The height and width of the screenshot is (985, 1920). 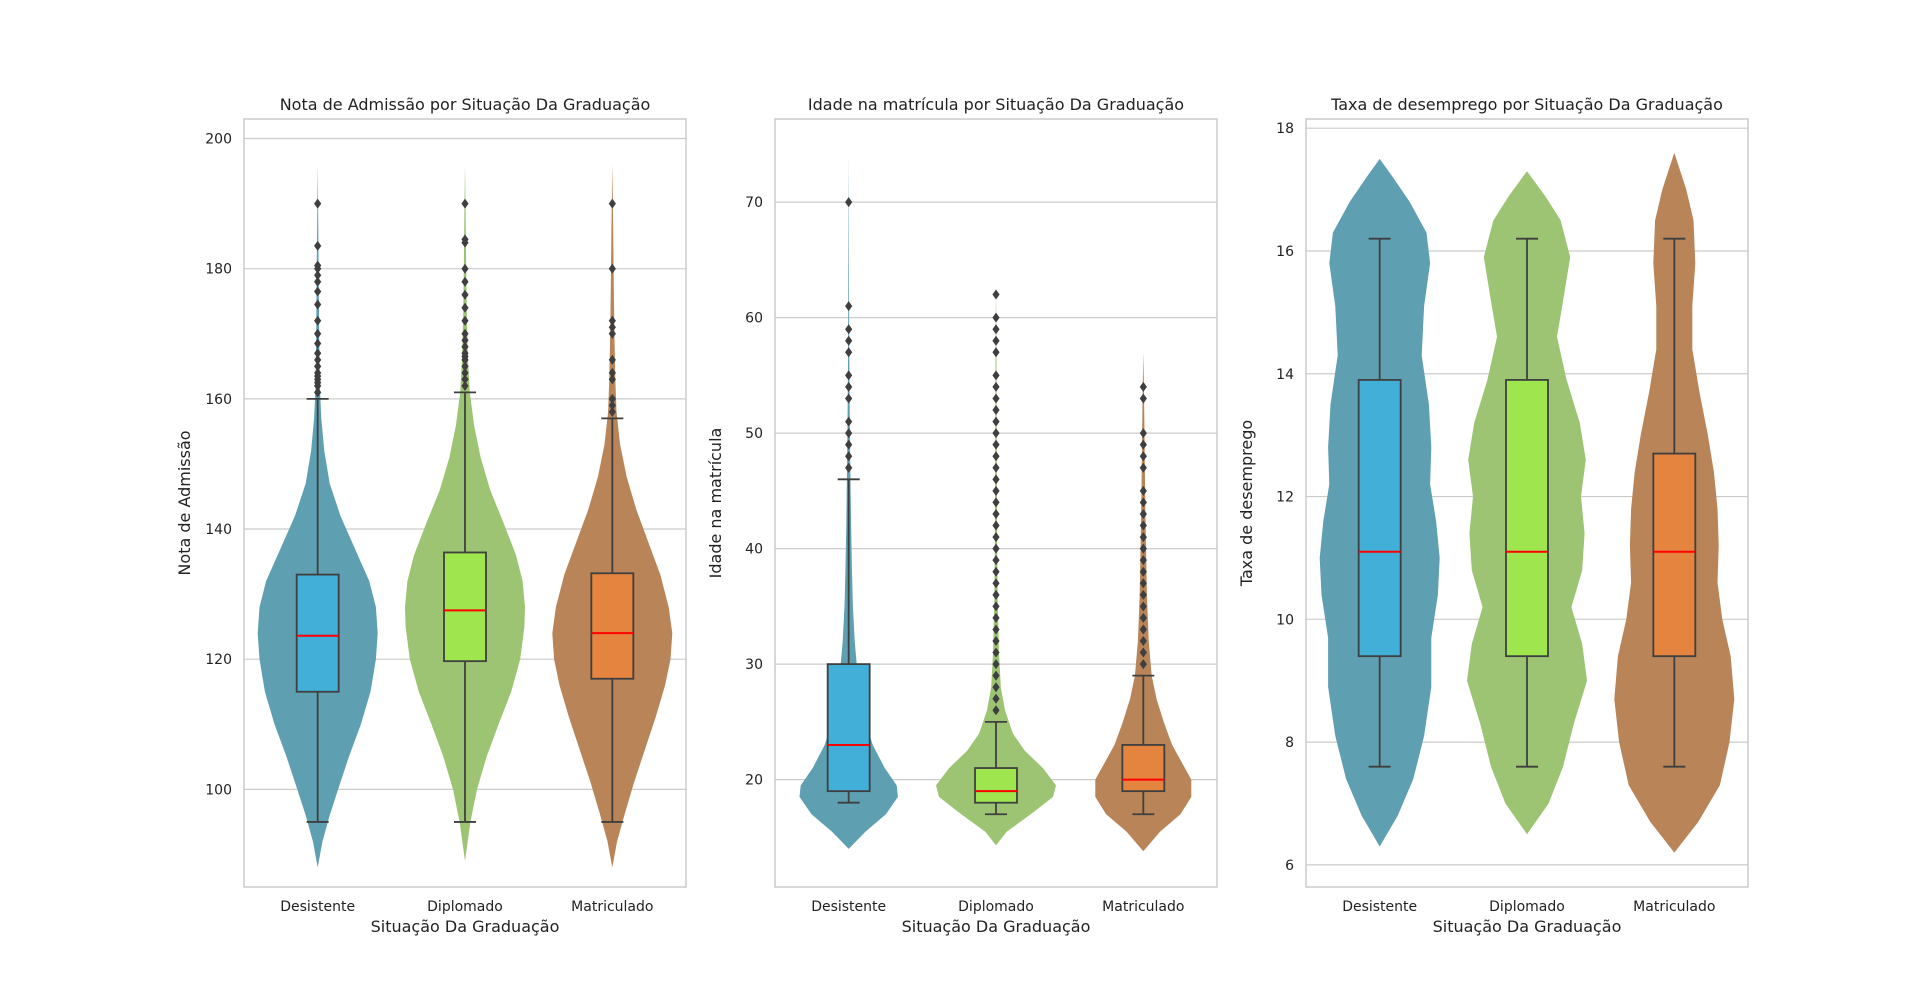 I want to click on y-tick-label: 18, so click(x=1285, y=129).